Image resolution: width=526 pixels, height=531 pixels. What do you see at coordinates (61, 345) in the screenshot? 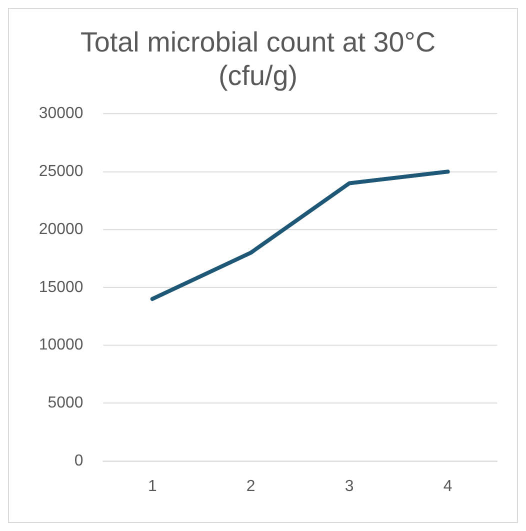
I see `y-tick-label: 10000` at bounding box center [61, 345].